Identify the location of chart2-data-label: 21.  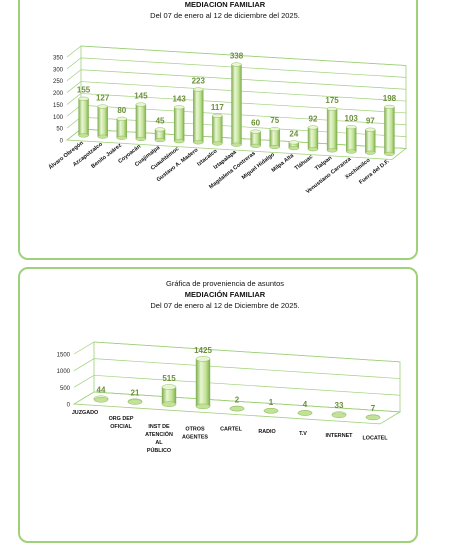
(135, 392).